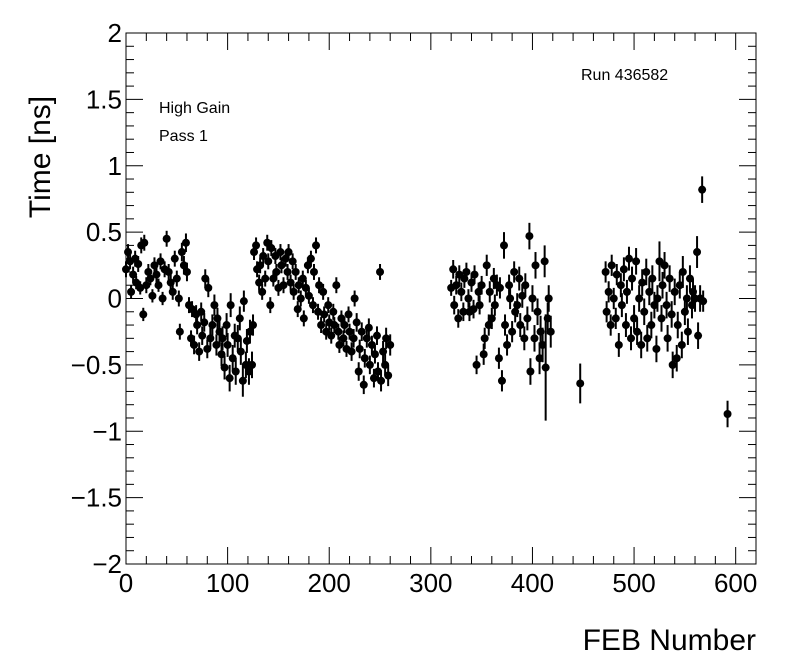 The width and height of the screenshot is (796, 672). I want to click on y-tick-label: 0.5, so click(104, 232).